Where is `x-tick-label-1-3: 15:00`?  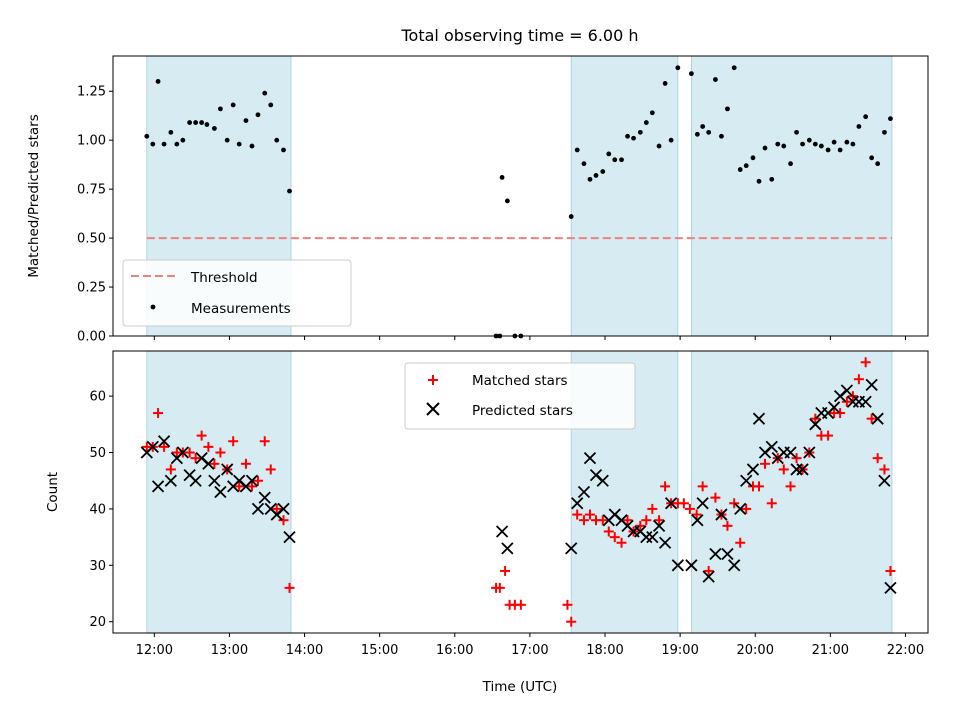 x-tick-label-1-3: 15:00 is located at coordinates (379, 650).